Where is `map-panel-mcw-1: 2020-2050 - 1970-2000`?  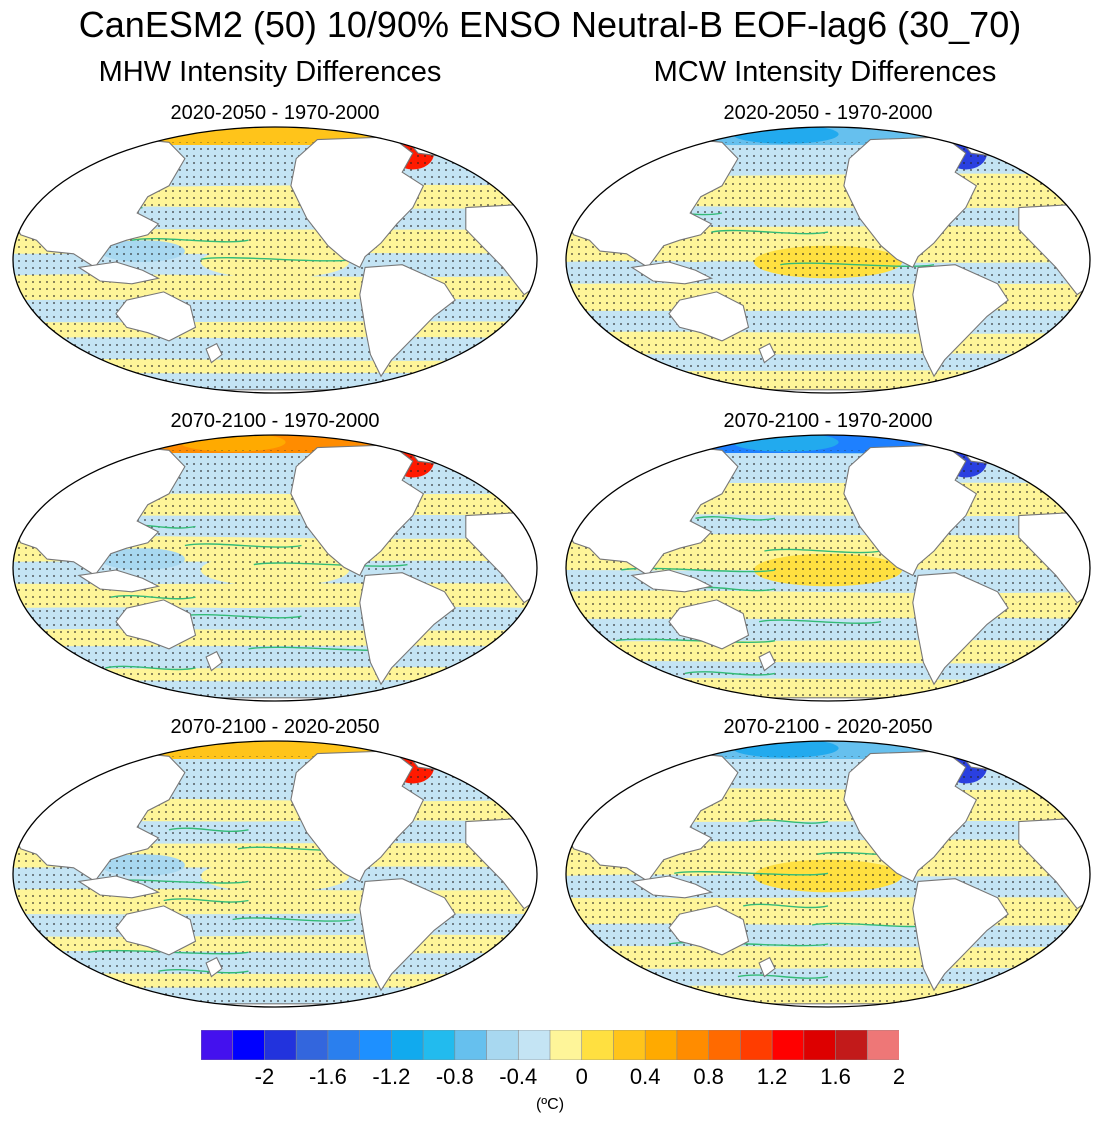 map-panel-mcw-1: 2020-2050 - 1970-2000 is located at coordinates (828, 252).